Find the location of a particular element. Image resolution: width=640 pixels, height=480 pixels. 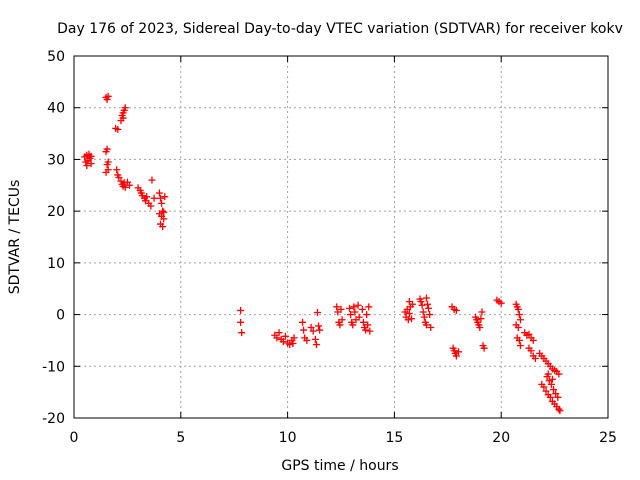

x-tick-label: 15 is located at coordinates (394, 438).